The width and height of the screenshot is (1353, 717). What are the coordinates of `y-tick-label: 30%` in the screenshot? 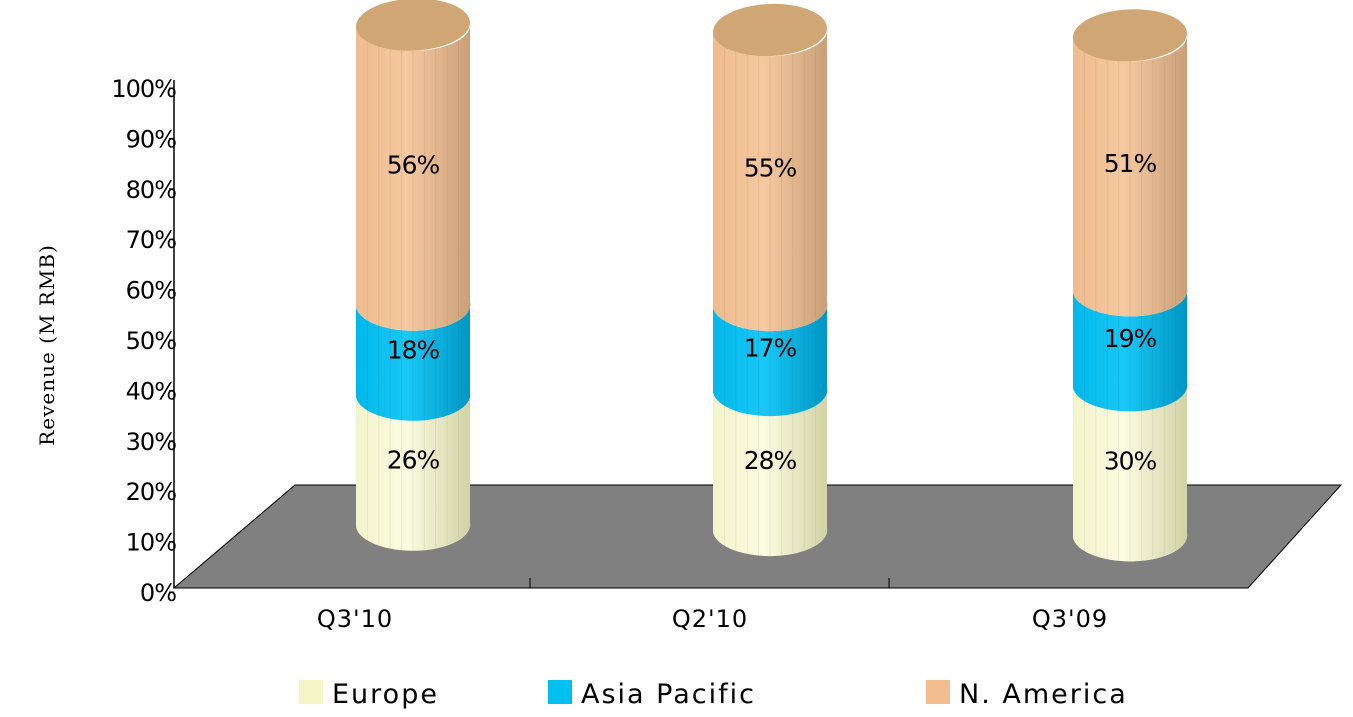 It's located at (151, 442).